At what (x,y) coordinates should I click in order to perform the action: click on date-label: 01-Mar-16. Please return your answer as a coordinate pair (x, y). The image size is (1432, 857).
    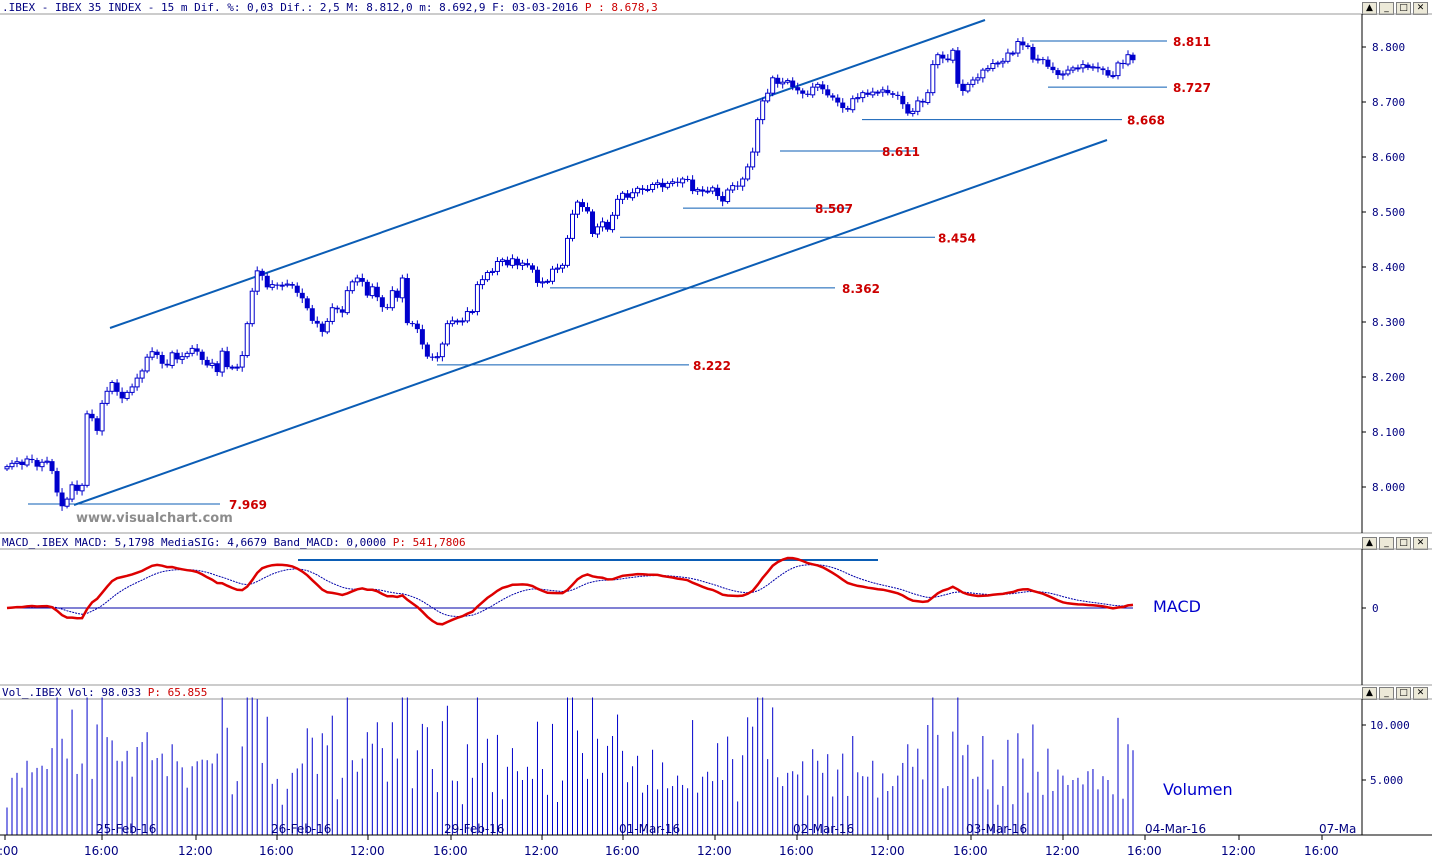
    Looking at the image, I should click on (649, 829).